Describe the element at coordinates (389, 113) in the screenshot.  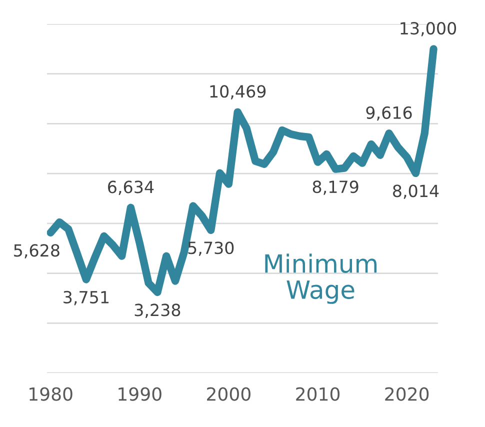
I see `data-label: 9,616` at that location.